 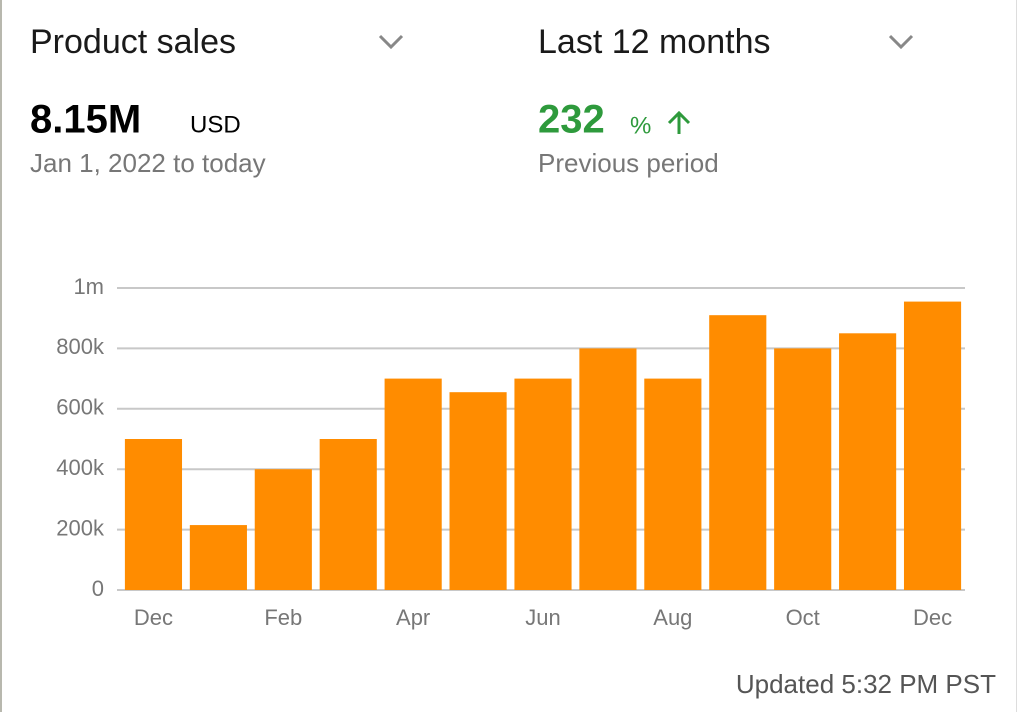 I want to click on x-tick-label: Aug, so click(x=672, y=617).